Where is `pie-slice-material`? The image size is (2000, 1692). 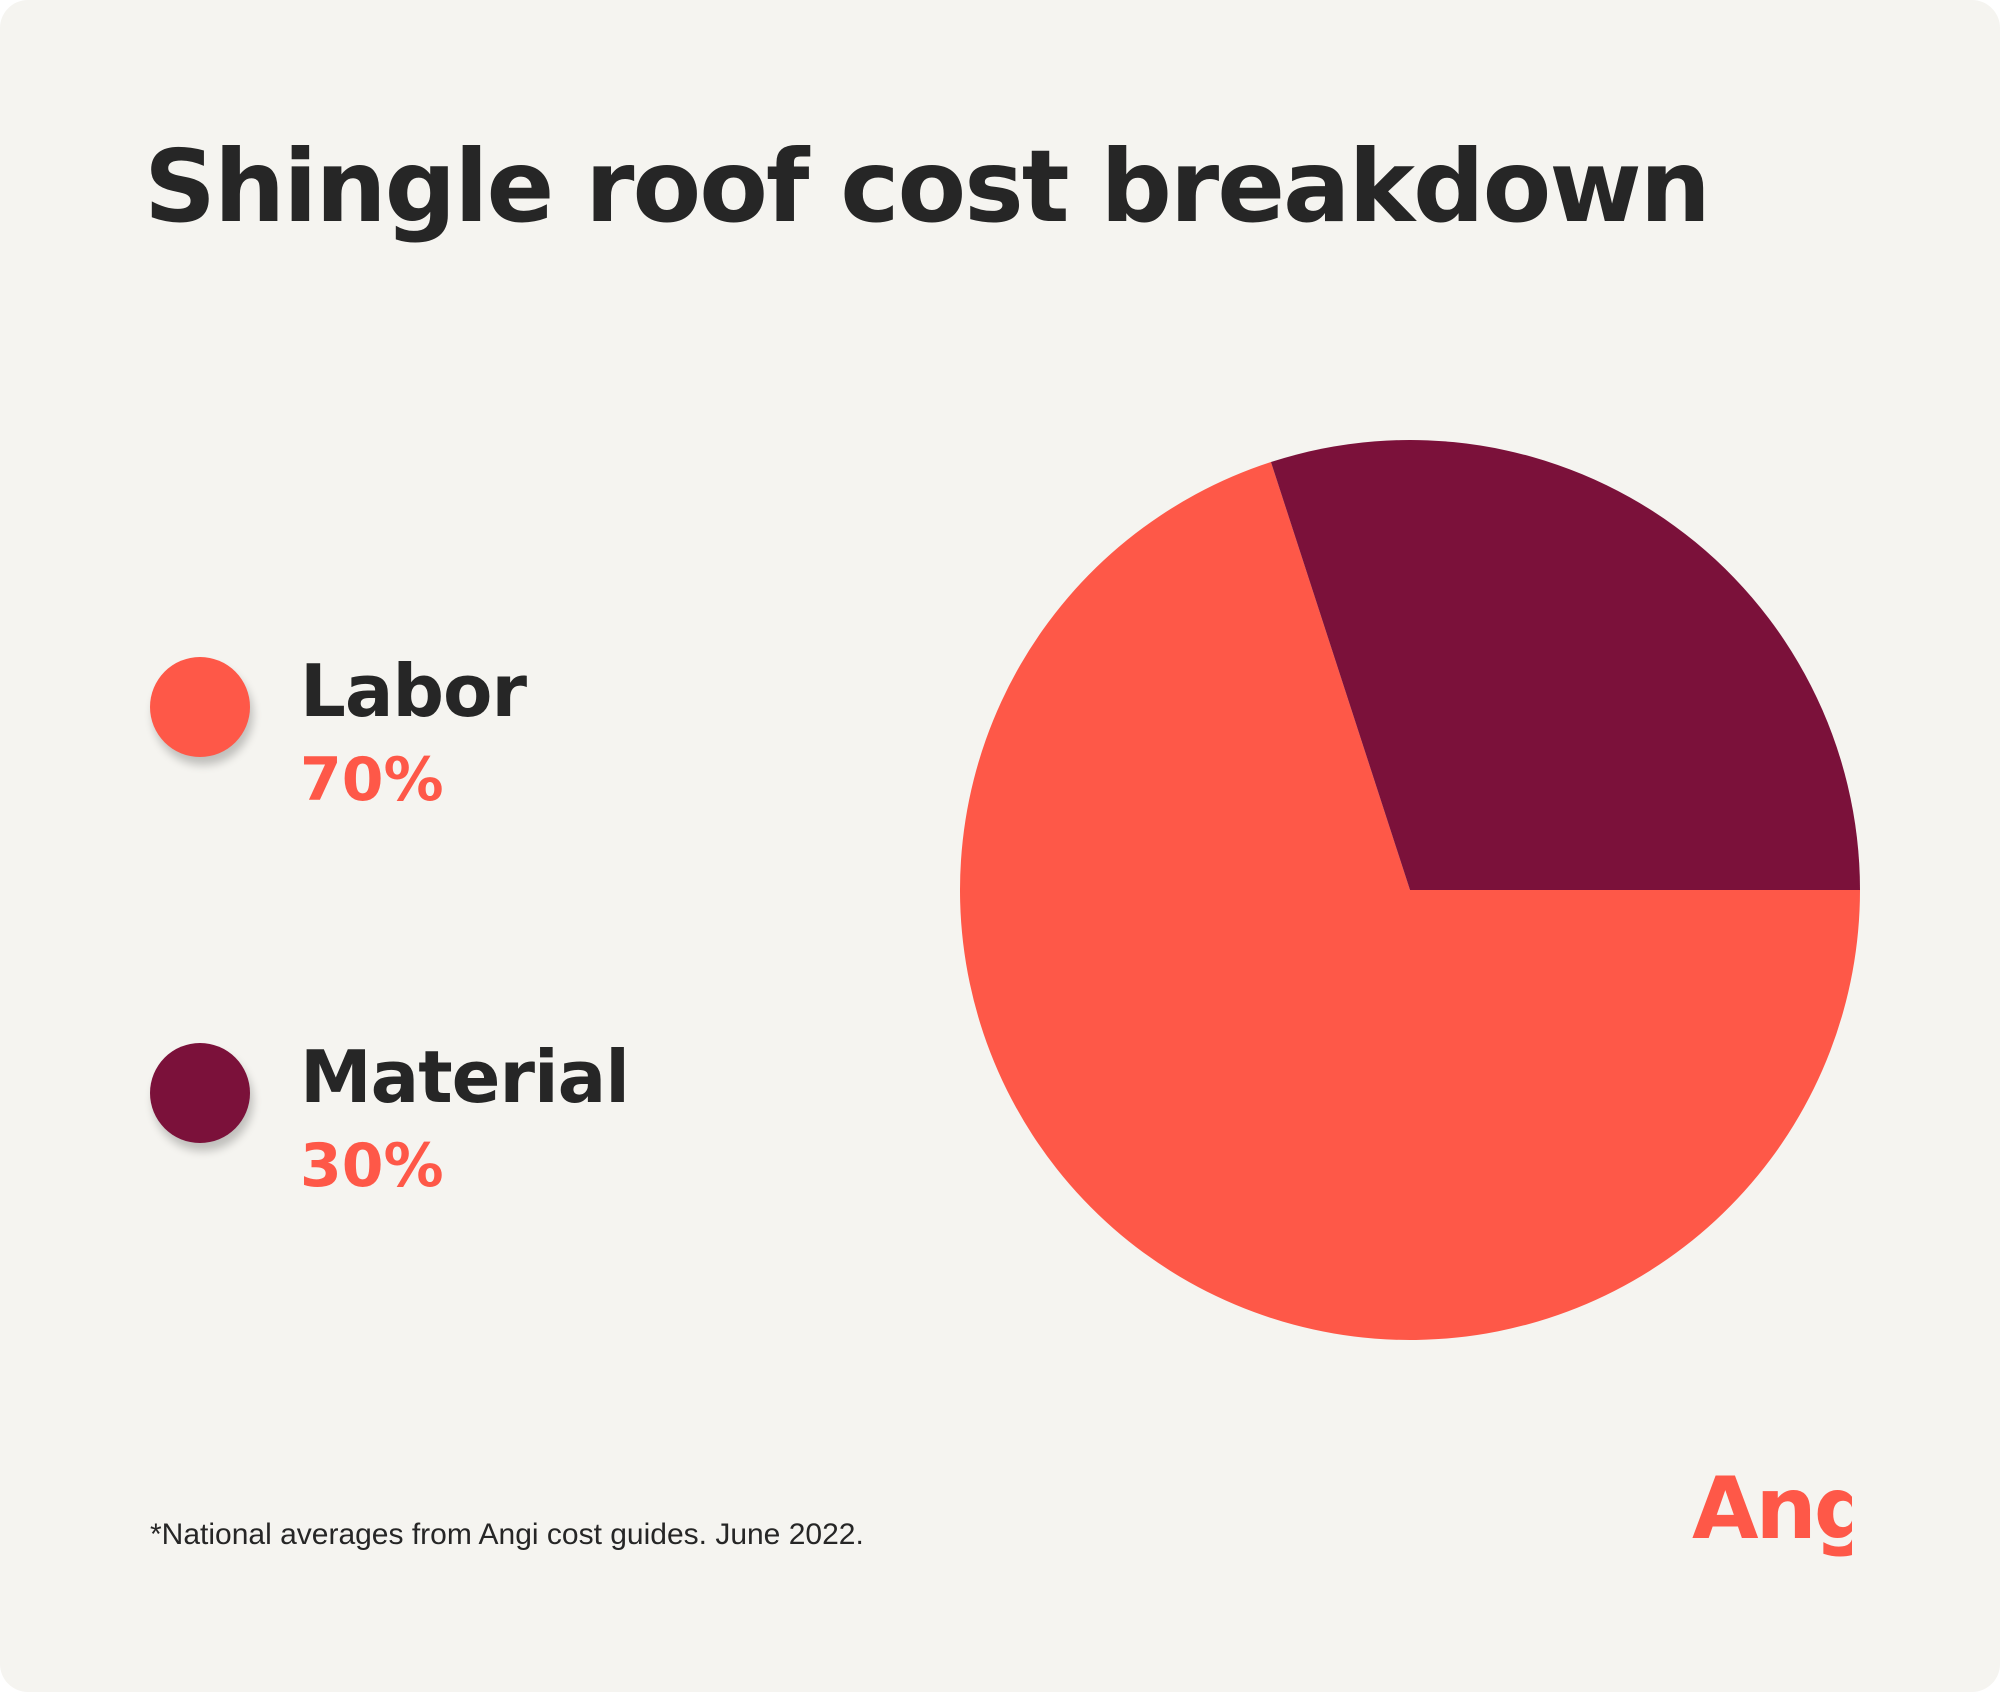 pie-slice-material is located at coordinates (1565, 665).